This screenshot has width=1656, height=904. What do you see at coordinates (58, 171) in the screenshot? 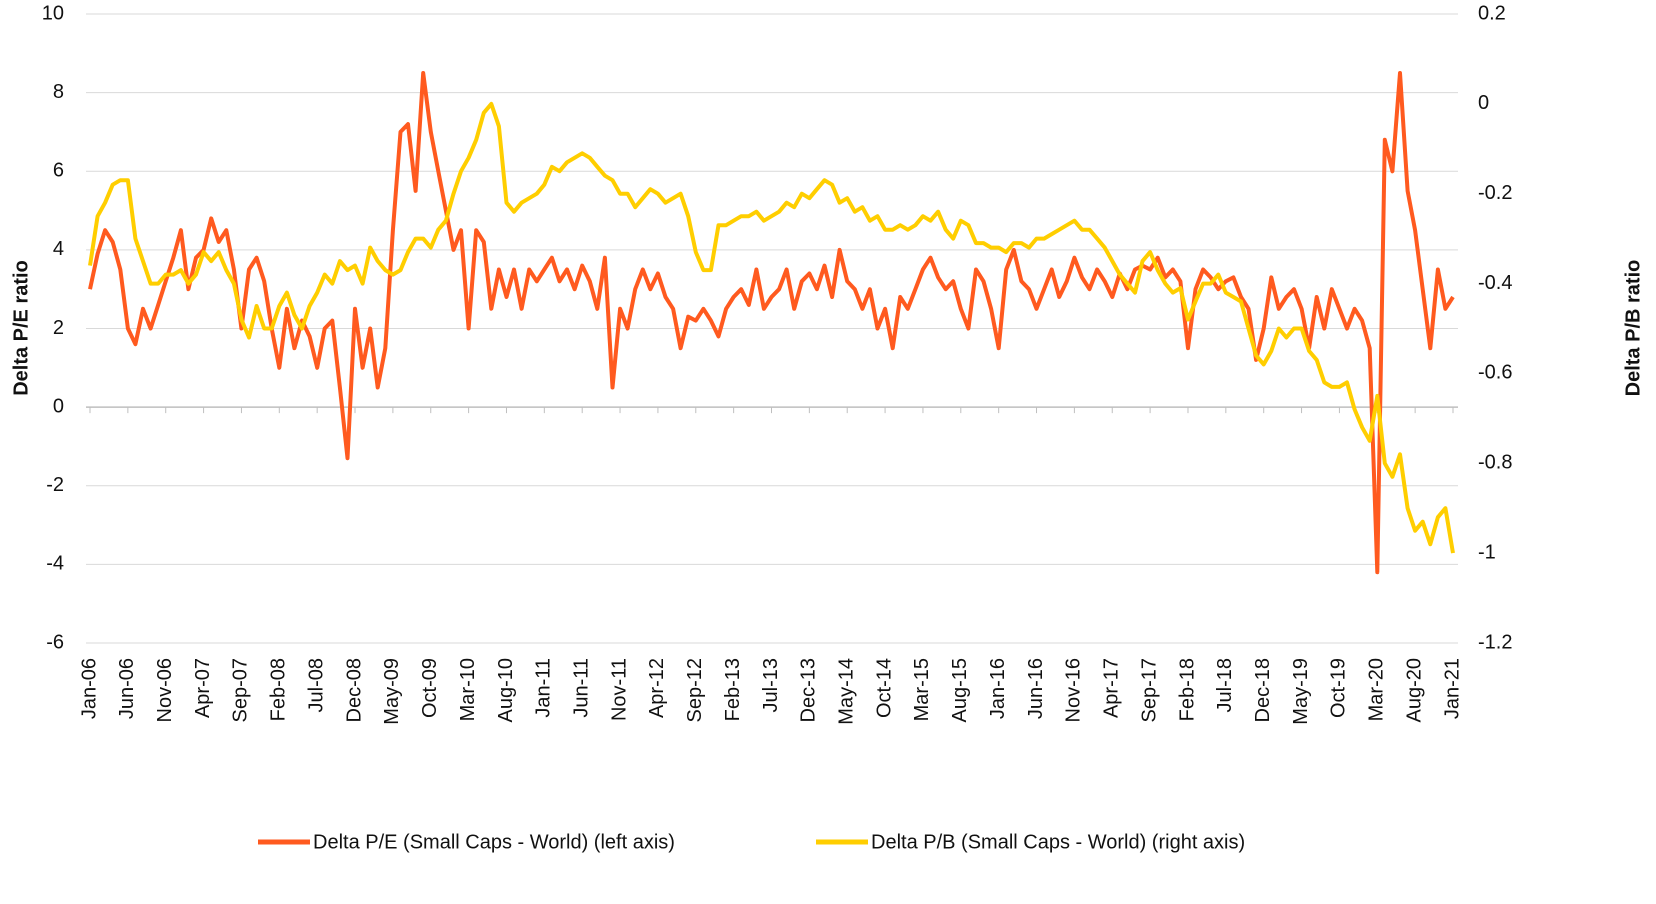
I see `y-tick-label: 6` at bounding box center [58, 171].